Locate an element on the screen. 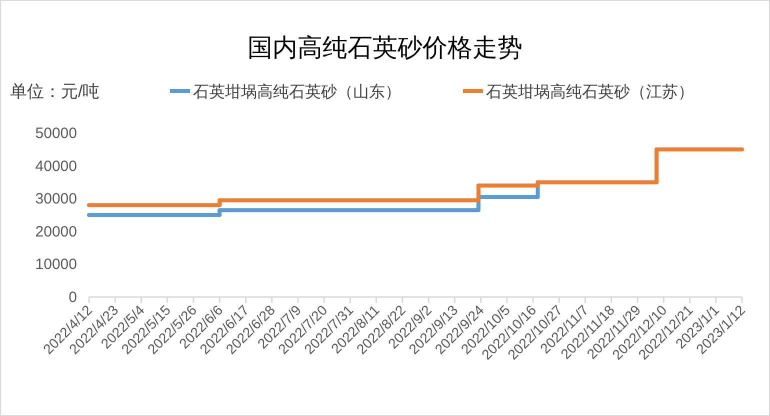 This screenshot has width=770, height=416. ytick: 30000 is located at coordinates (56, 199).